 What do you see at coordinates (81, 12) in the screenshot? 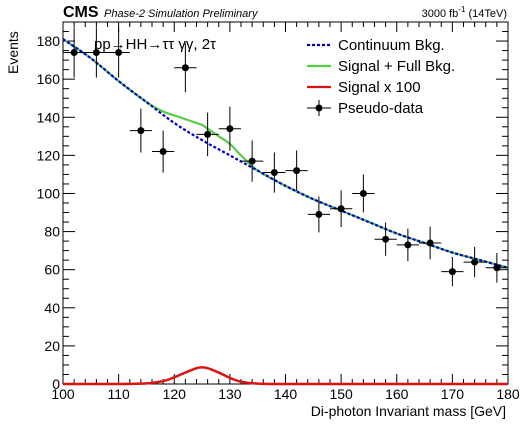
I see `experiment-label: CMS` at bounding box center [81, 12].